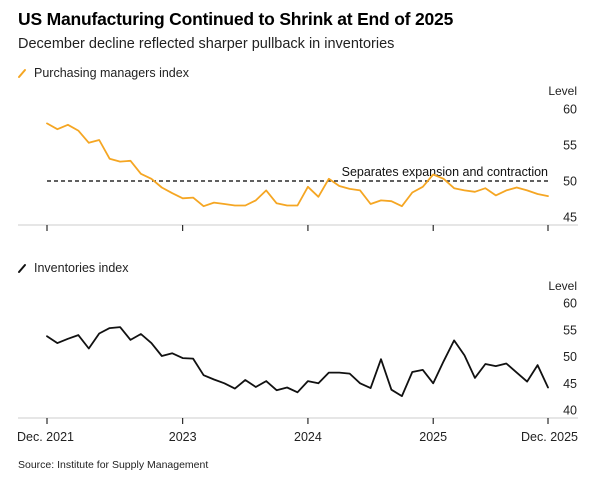 This screenshot has height=482, width=593. Describe the element at coordinates (549, 437) in the screenshot. I see `x-tick-label: Dec. 2025` at that location.